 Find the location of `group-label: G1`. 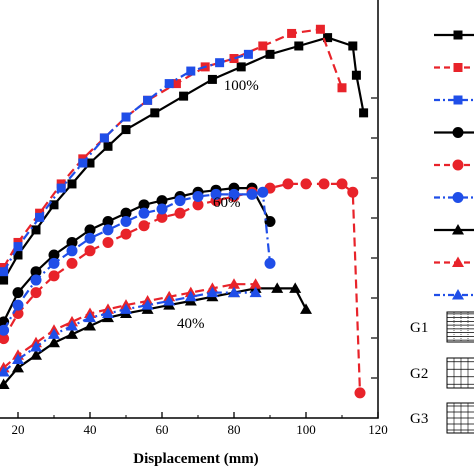

group-label: G1 is located at coordinates (419, 328).